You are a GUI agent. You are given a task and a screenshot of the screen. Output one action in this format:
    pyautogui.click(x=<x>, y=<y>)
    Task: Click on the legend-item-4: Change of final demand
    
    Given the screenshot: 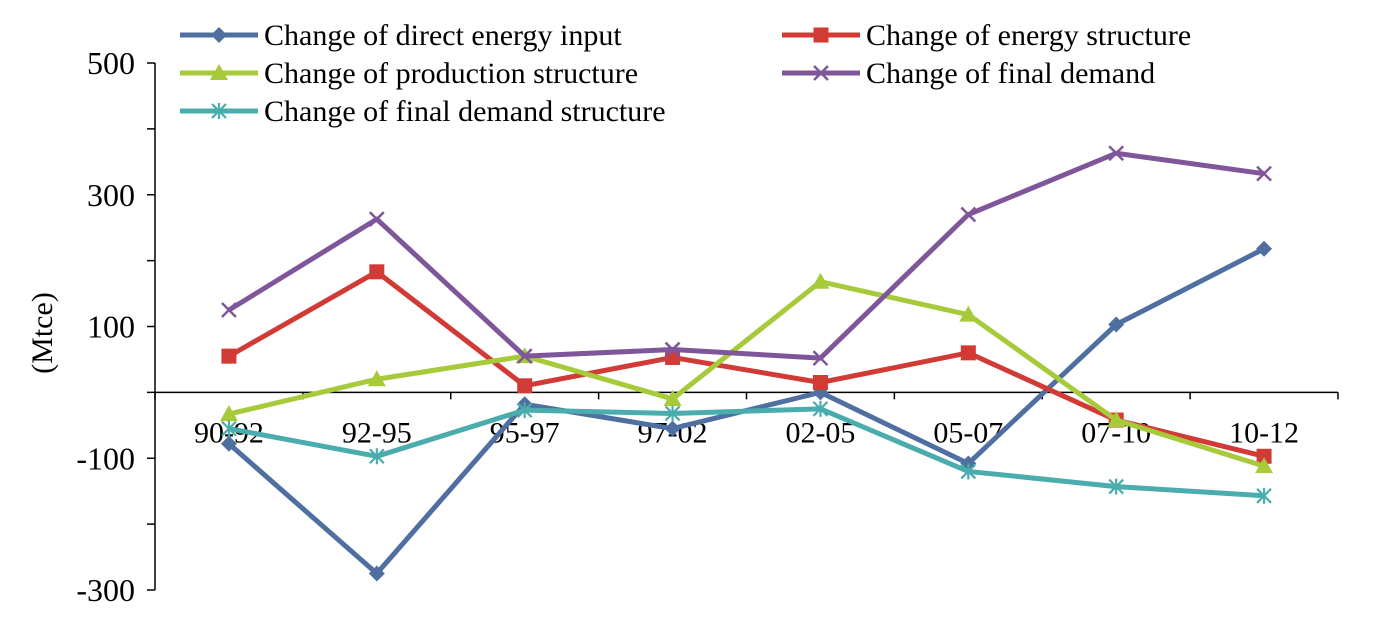 What is the action you would take?
    pyautogui.click(x=968, y=73)
    